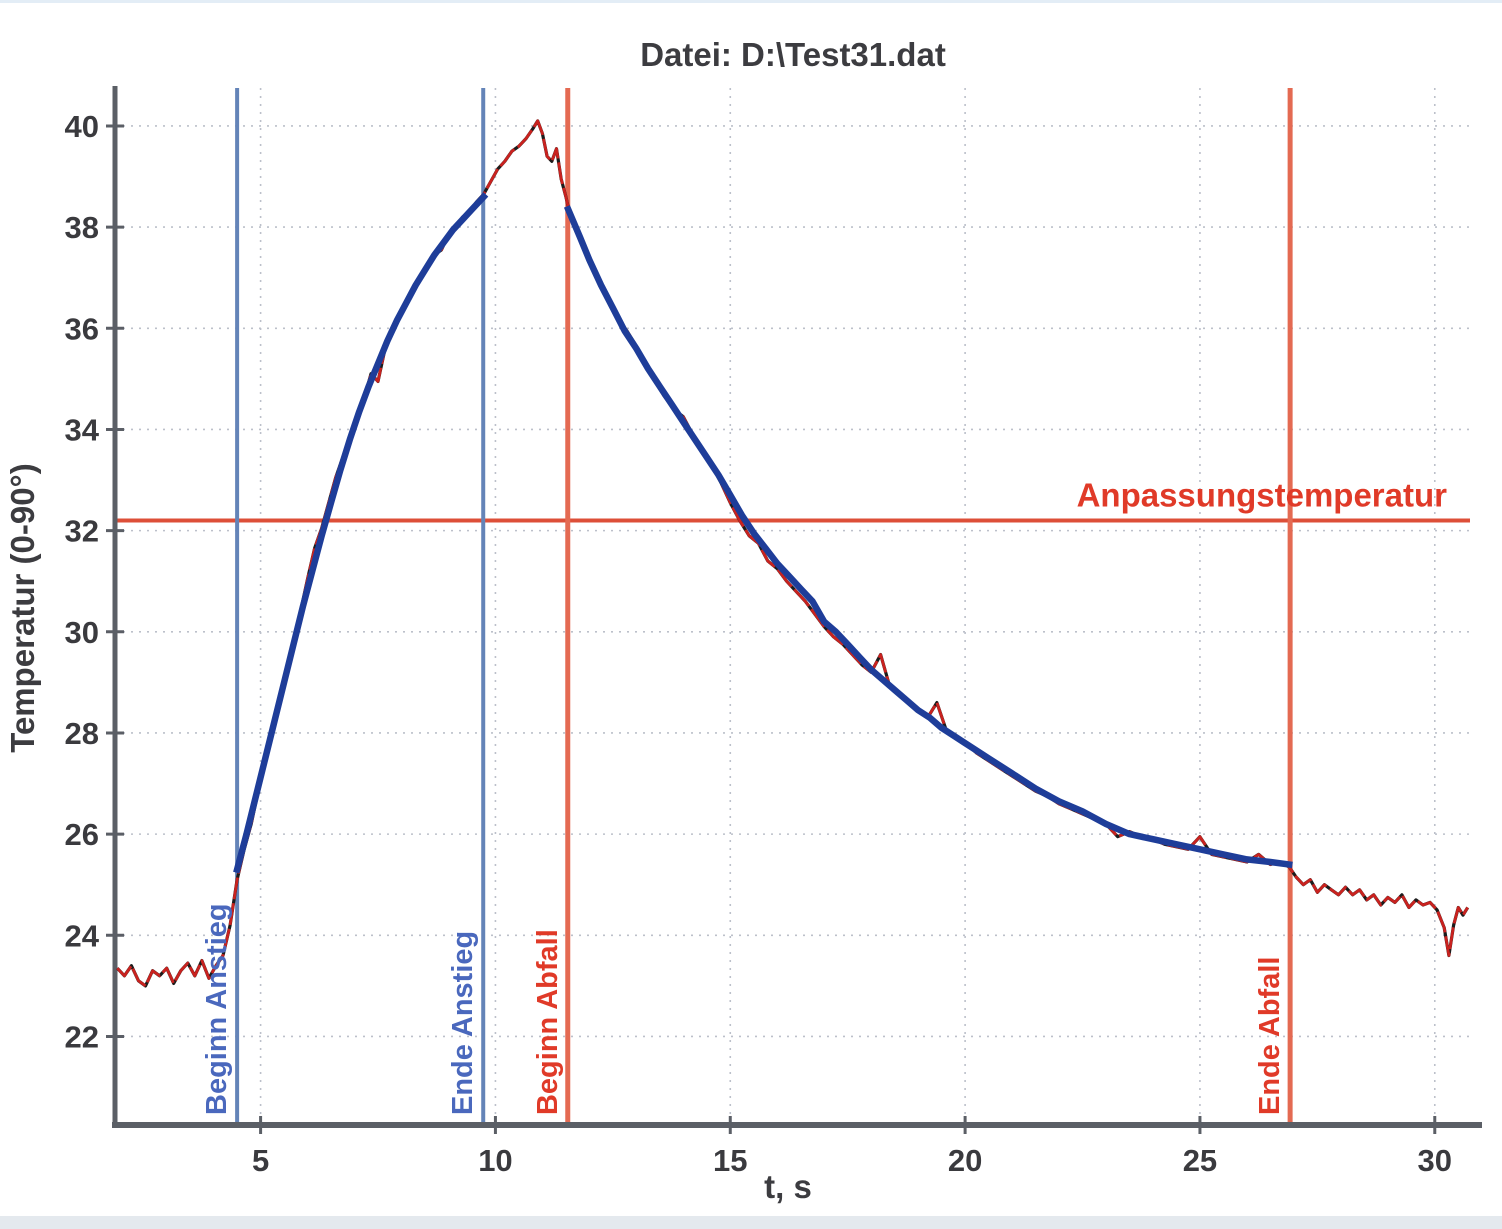 This screenshot has height=1229, width=1502. Describe the element at coordinates (463, 1023) in the screenshot. I see `ende-anstieg-label: Ende Anstieg` at that location.